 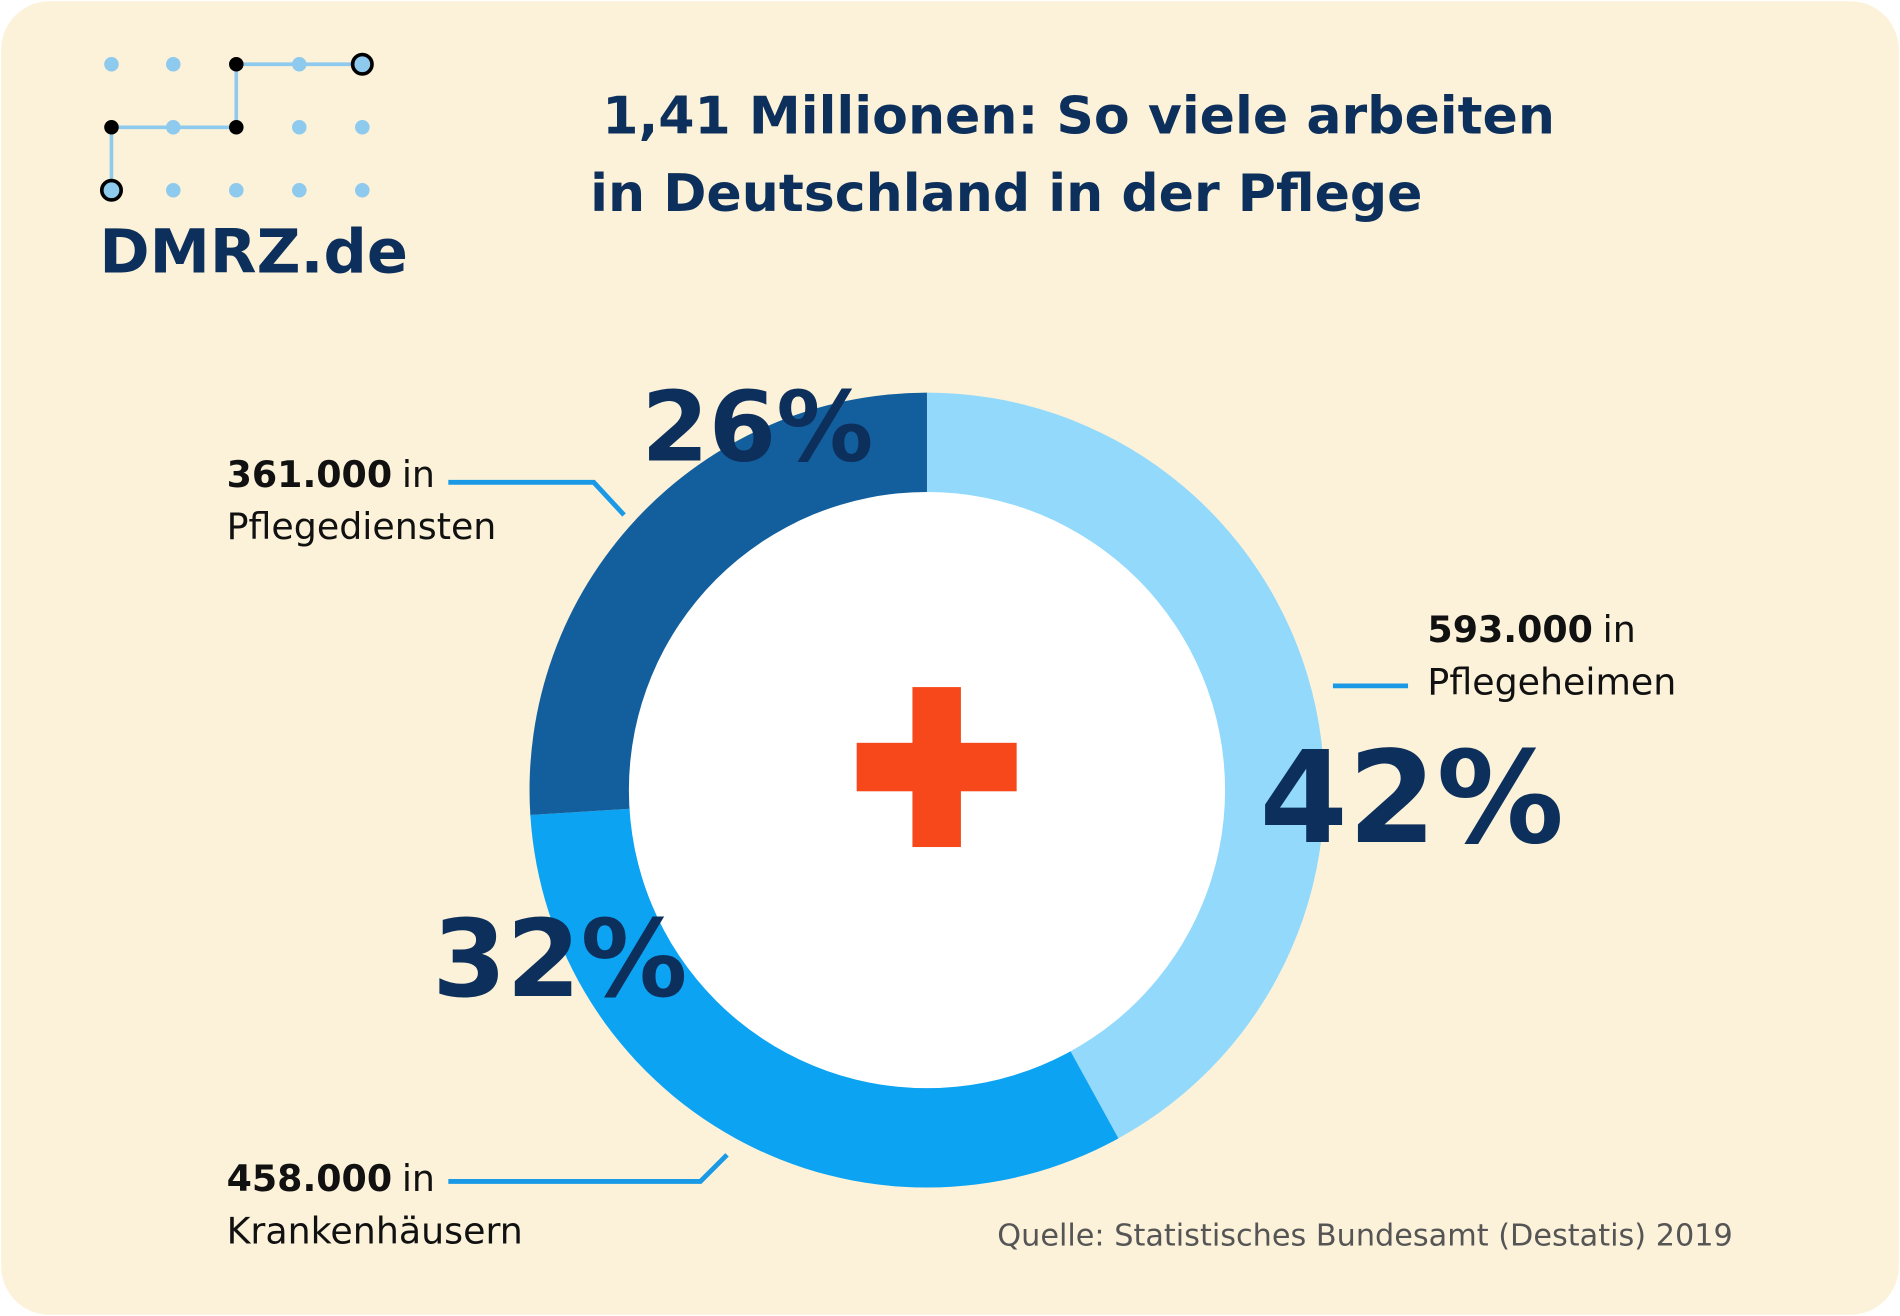 I want to click on value-label: 42%, so click(x=1411, y=799).